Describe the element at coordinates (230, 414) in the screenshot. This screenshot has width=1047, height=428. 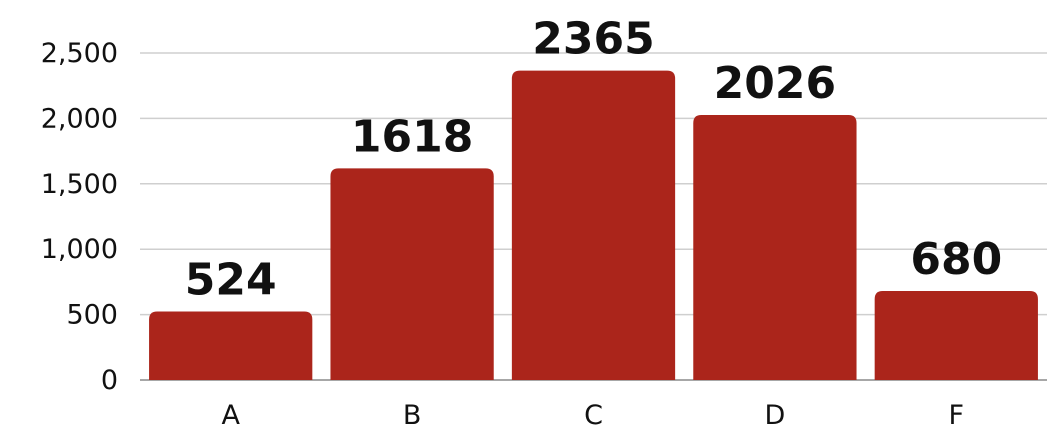
I see `x-tick-label: A` at that location.